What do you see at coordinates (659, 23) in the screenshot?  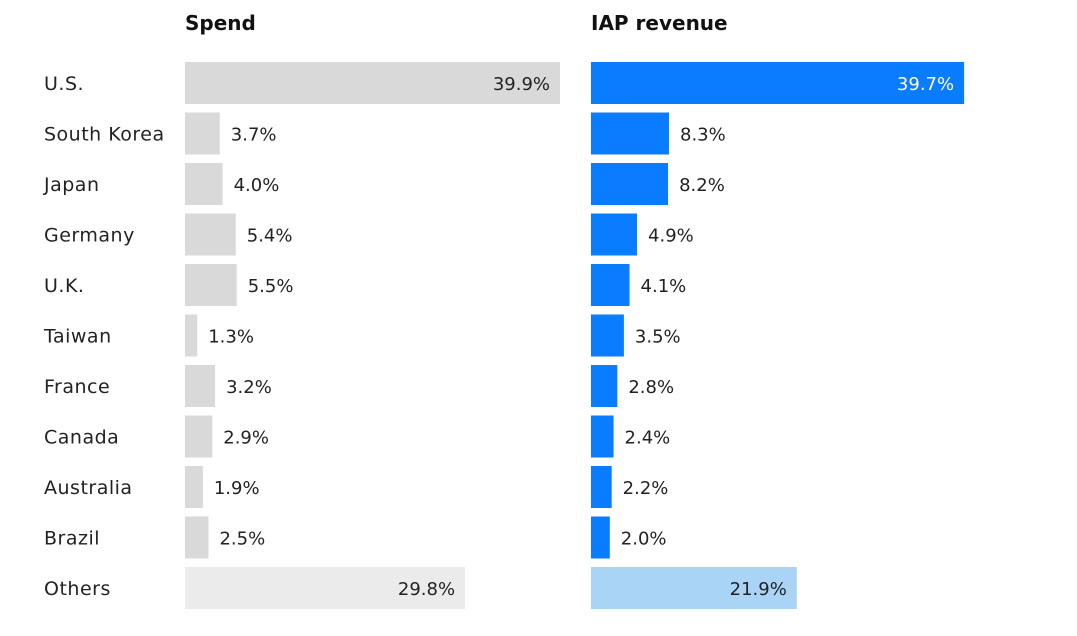 I see `panel-title-iap-revenue: IAP revenue` at bounding box center [659, 23].